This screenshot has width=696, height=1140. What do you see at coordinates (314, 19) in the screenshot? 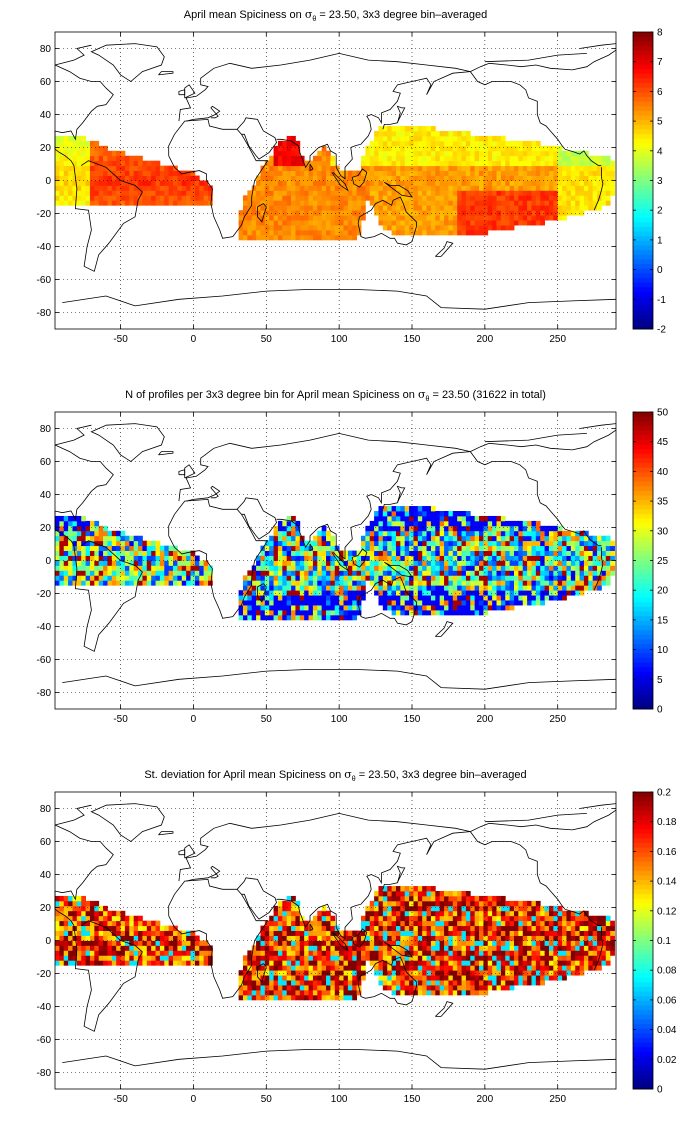
I see `title-subscript: θ` at bounding box center [314, 19].